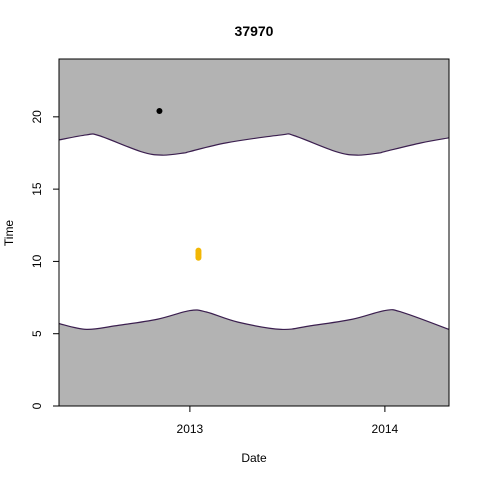  What do you see at coordinates (254, 144) in the screenshot?
I see `sunset-line` at bounding box center [254, 144].